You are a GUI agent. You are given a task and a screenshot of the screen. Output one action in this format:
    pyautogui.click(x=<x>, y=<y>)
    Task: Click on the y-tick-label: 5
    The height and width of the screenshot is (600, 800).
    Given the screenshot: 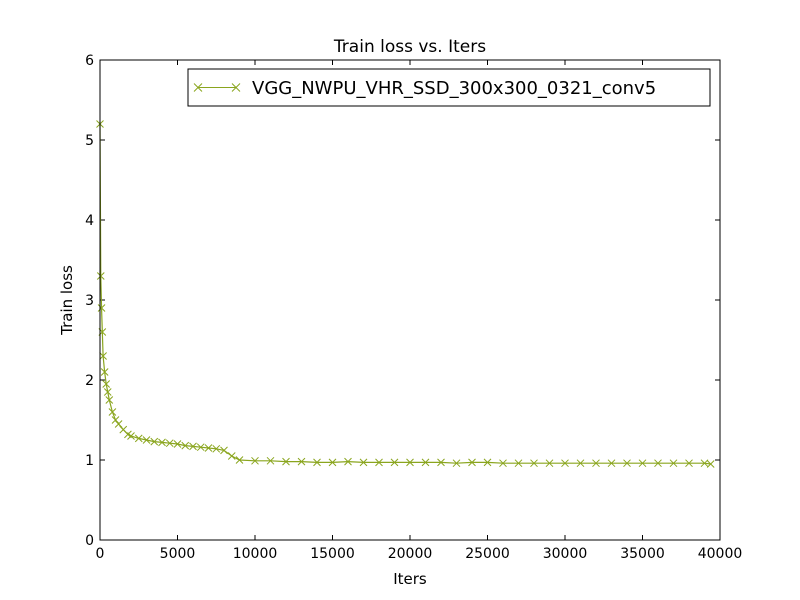 What is the action you would take?
    pyautogui.click(x=89, y=141)
    